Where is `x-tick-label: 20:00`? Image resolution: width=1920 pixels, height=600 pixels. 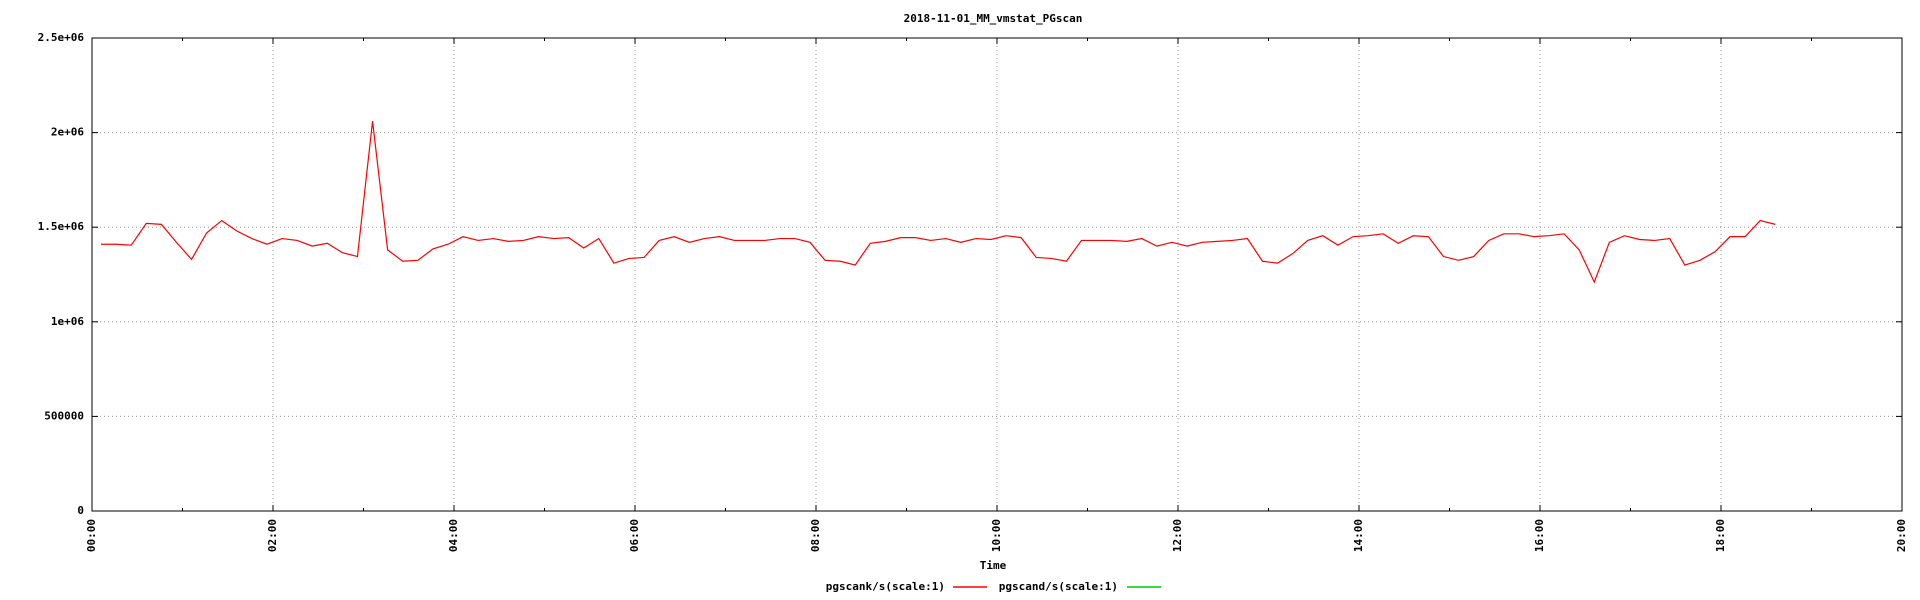
x-tick-label: 20:00 is located at coordinates (1901, 535).